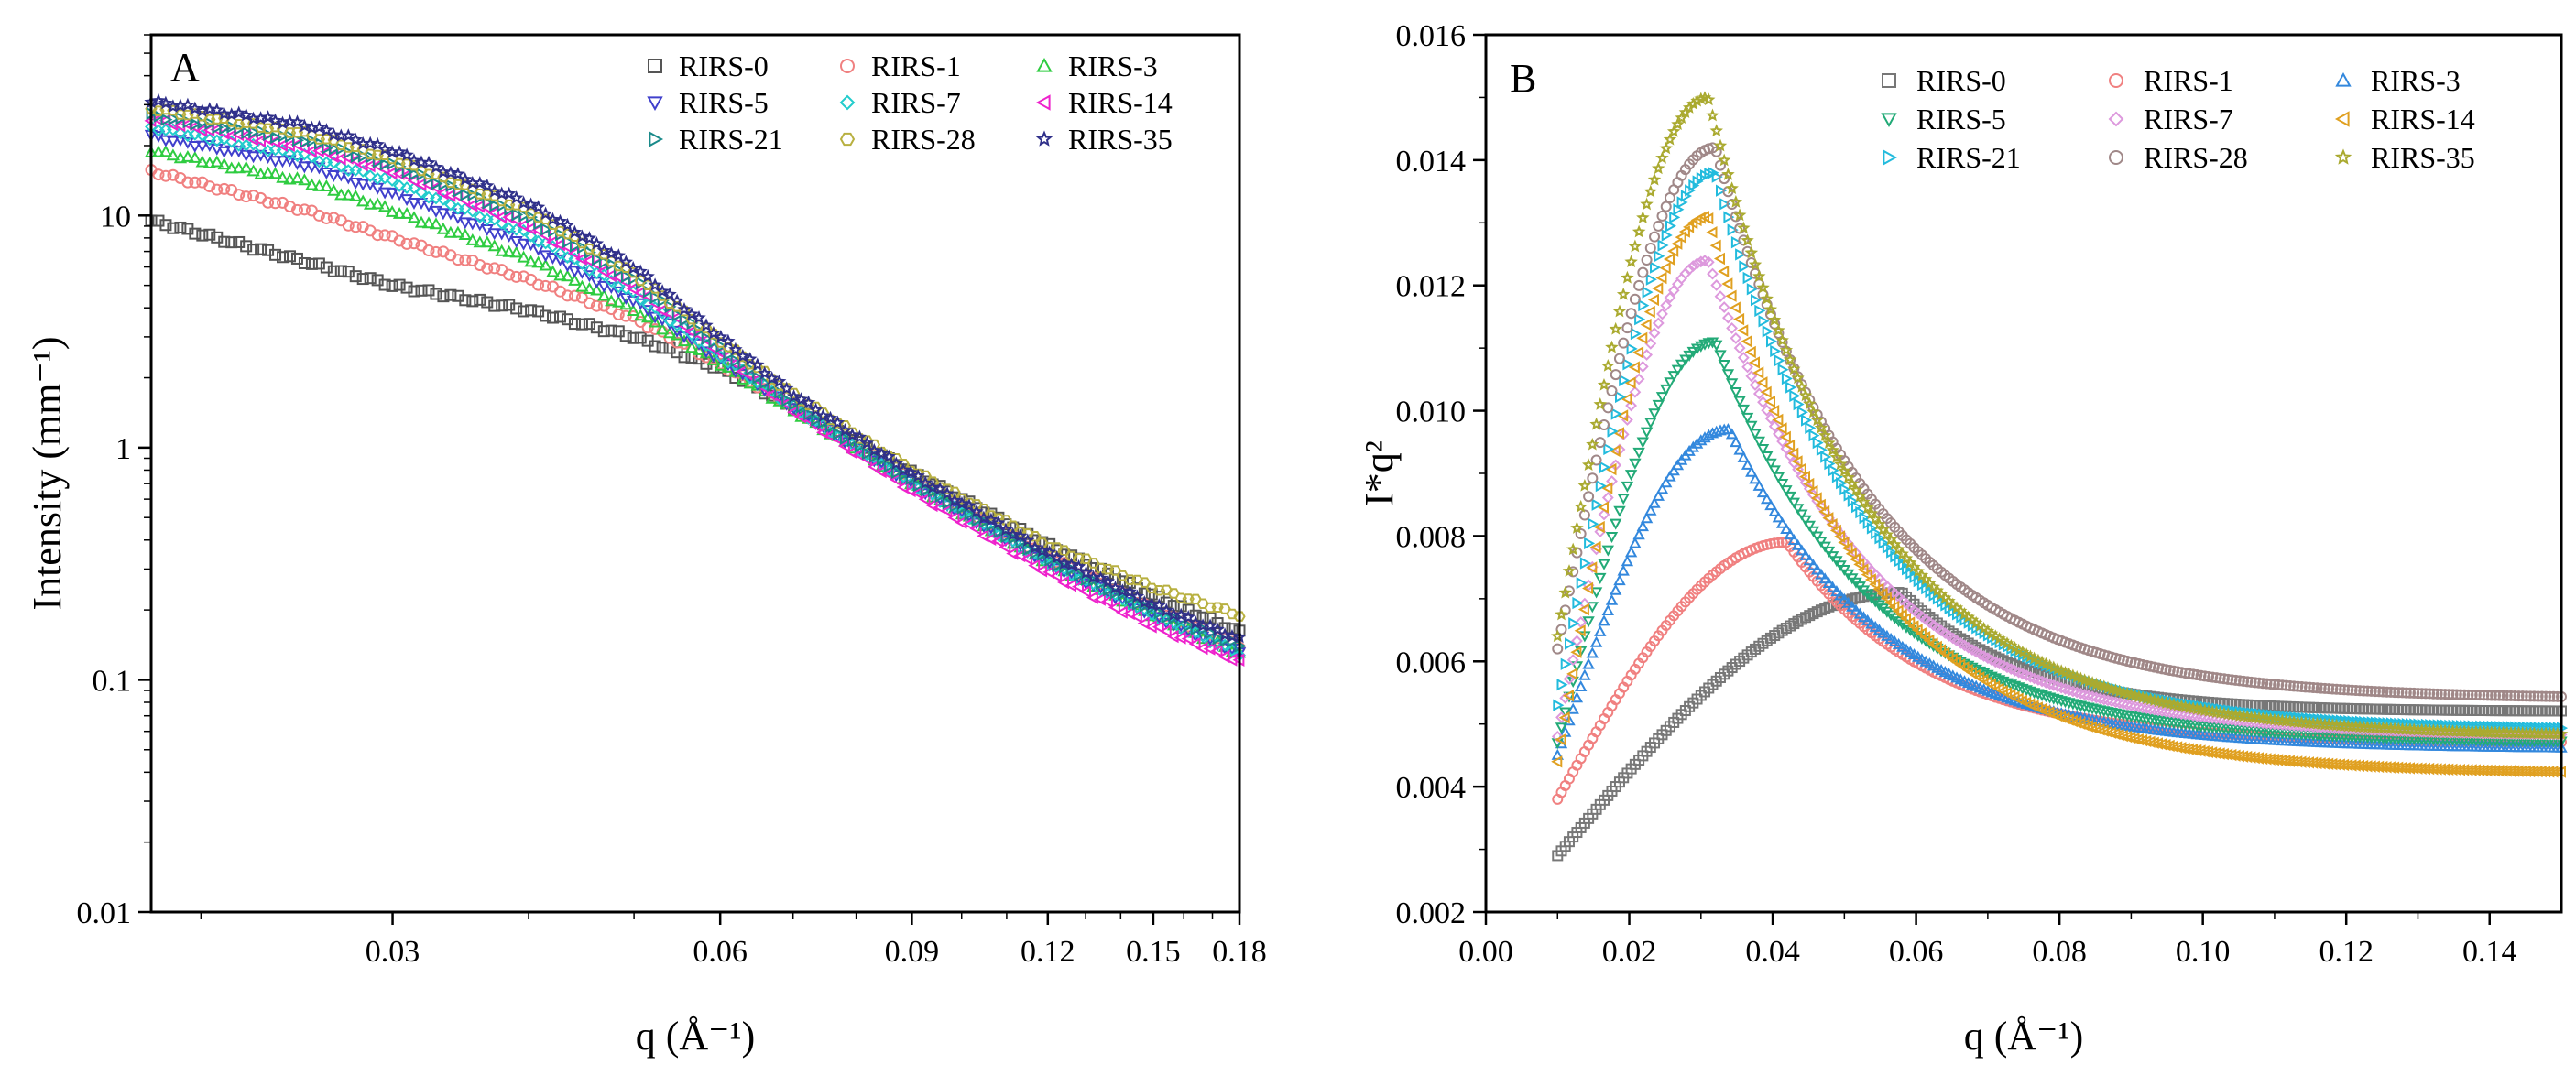 Image resolution: width=2576 pixels, height=1075 pixels. I want to click on panel-b-x-tick-label: 0.00, so click(1486, 952).